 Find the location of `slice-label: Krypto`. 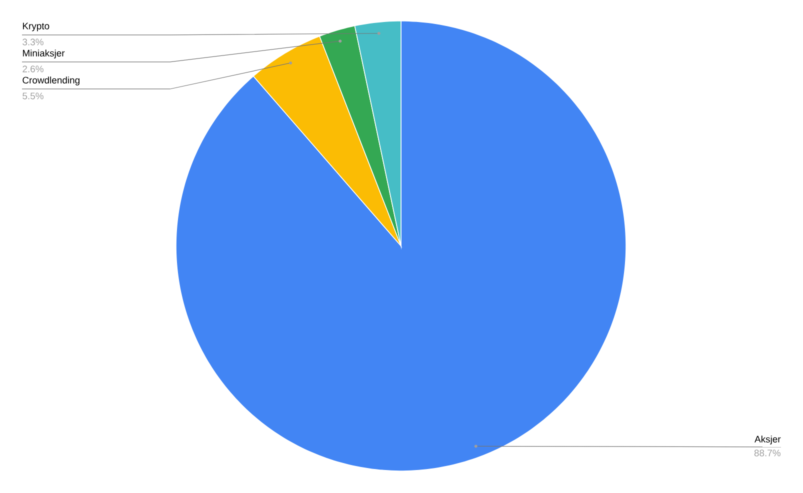

slice-label: Krypto is located at coordinates (36, 27).